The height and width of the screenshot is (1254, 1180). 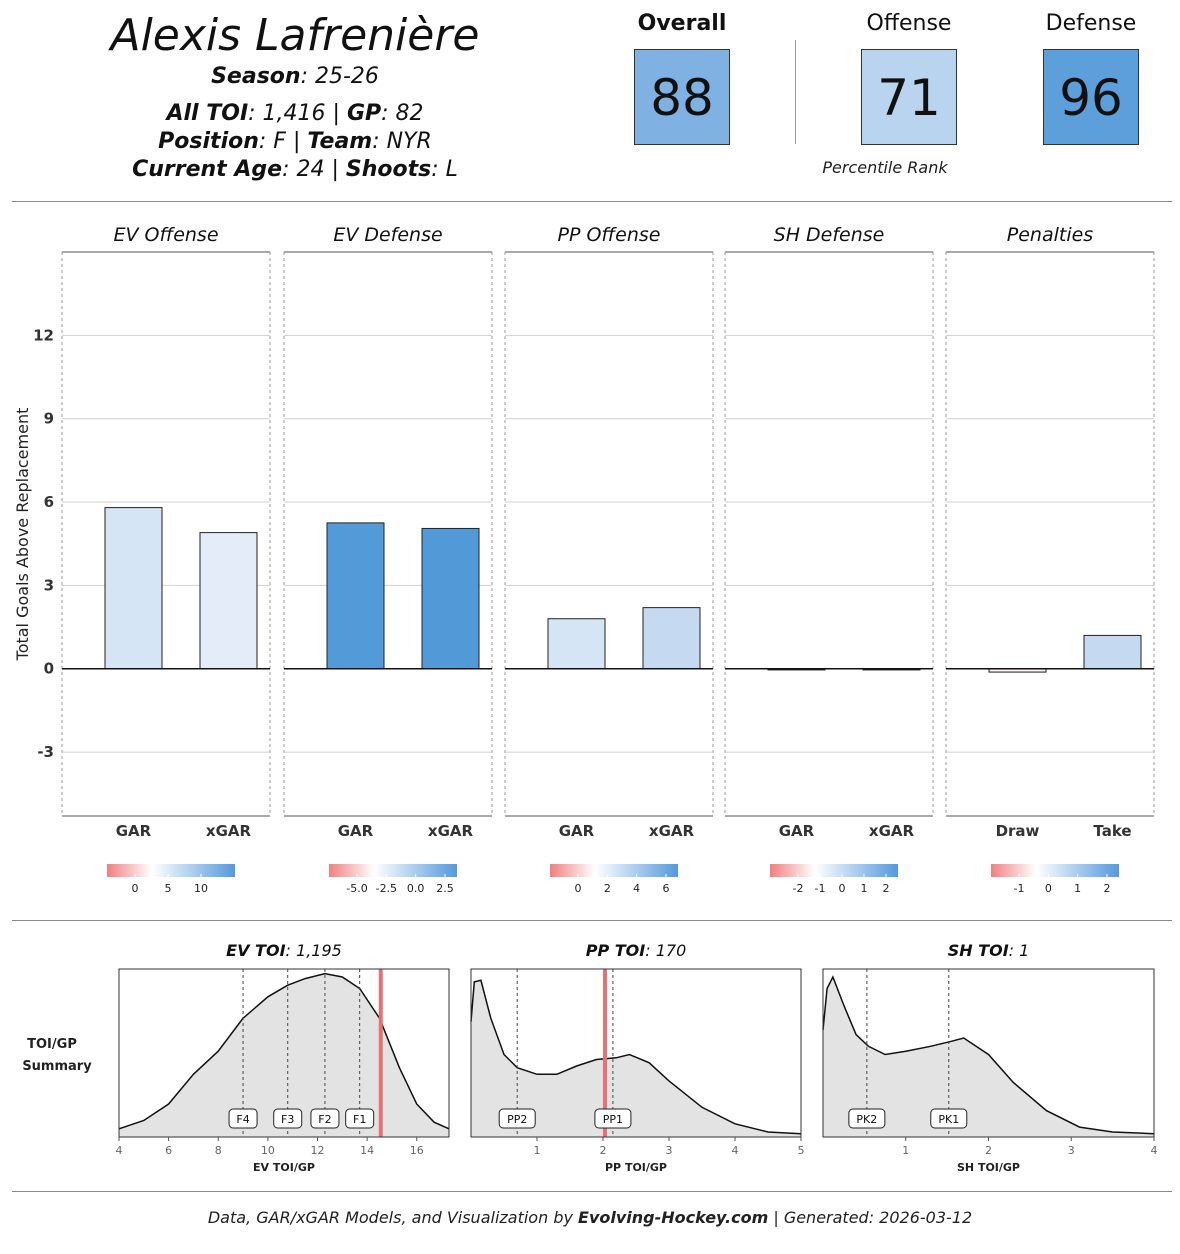 I want to click on position-label: Position, so click(x=208, y=141).